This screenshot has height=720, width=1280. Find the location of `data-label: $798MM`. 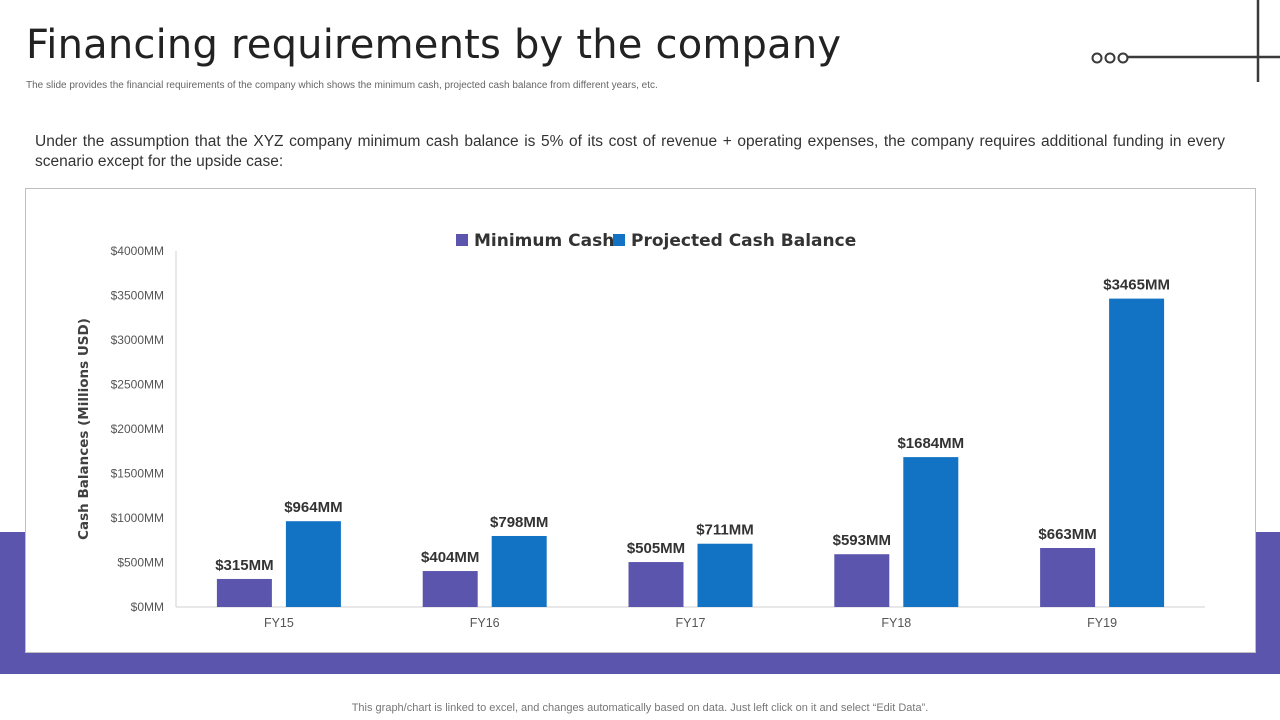

data-label: $798MM is located at coordinates (519, 522).